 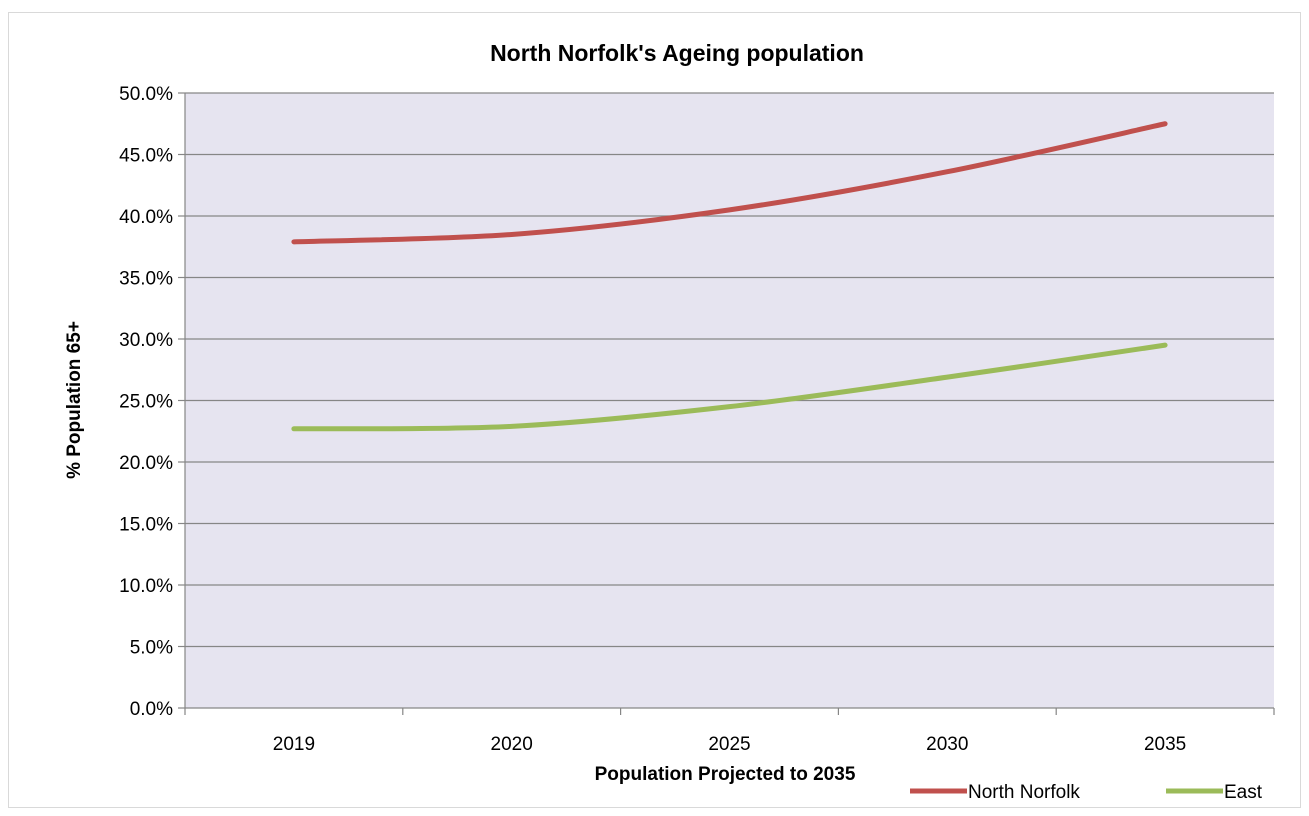 What do you see at coordinates (146, 340) in the screenshot?
I see `y-tick-label: 30.0%` at bounding box center [146, 340].